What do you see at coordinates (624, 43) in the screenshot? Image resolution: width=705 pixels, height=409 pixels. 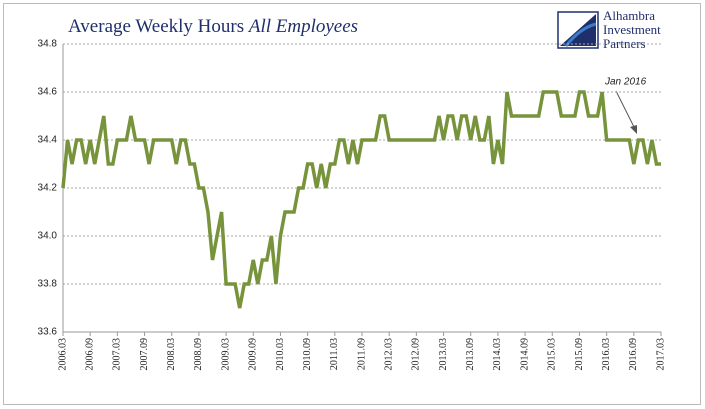 I see `logo-text: Partners` at bounding box center [624, 43].